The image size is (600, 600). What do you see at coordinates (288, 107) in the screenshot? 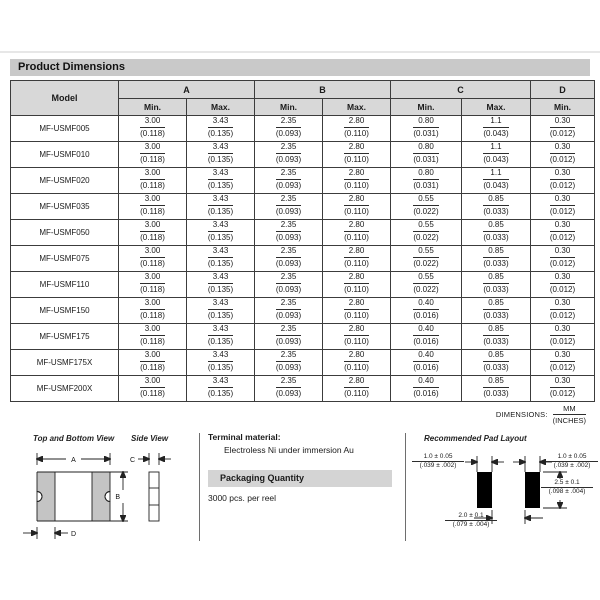
I see `subheader-b-min: Min.` at bounding box center [288, 107].